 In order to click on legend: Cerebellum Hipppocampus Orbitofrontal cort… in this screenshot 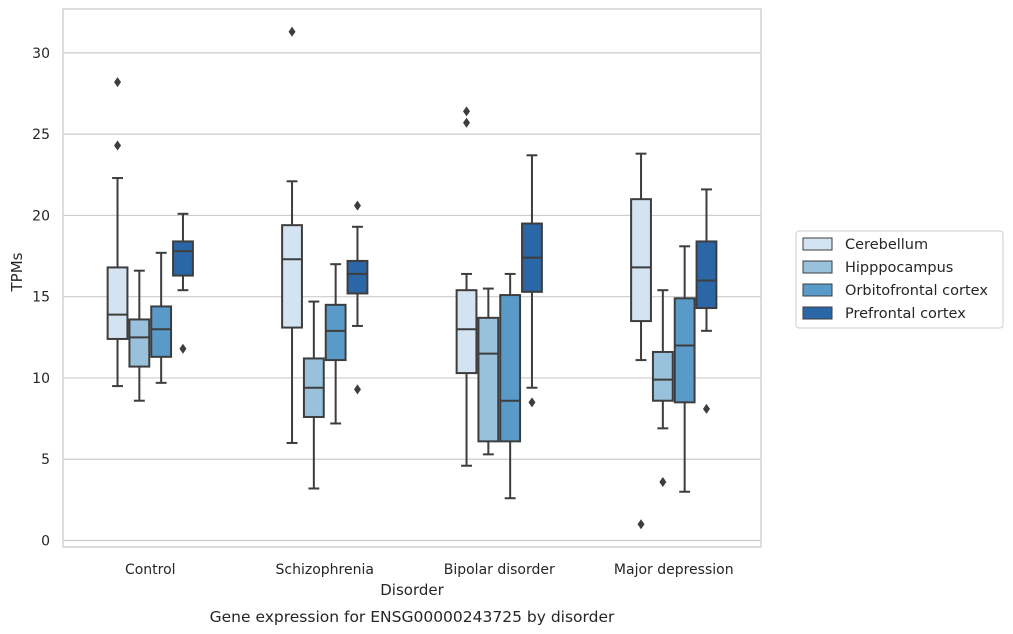, I will do `click(899, 279)`.